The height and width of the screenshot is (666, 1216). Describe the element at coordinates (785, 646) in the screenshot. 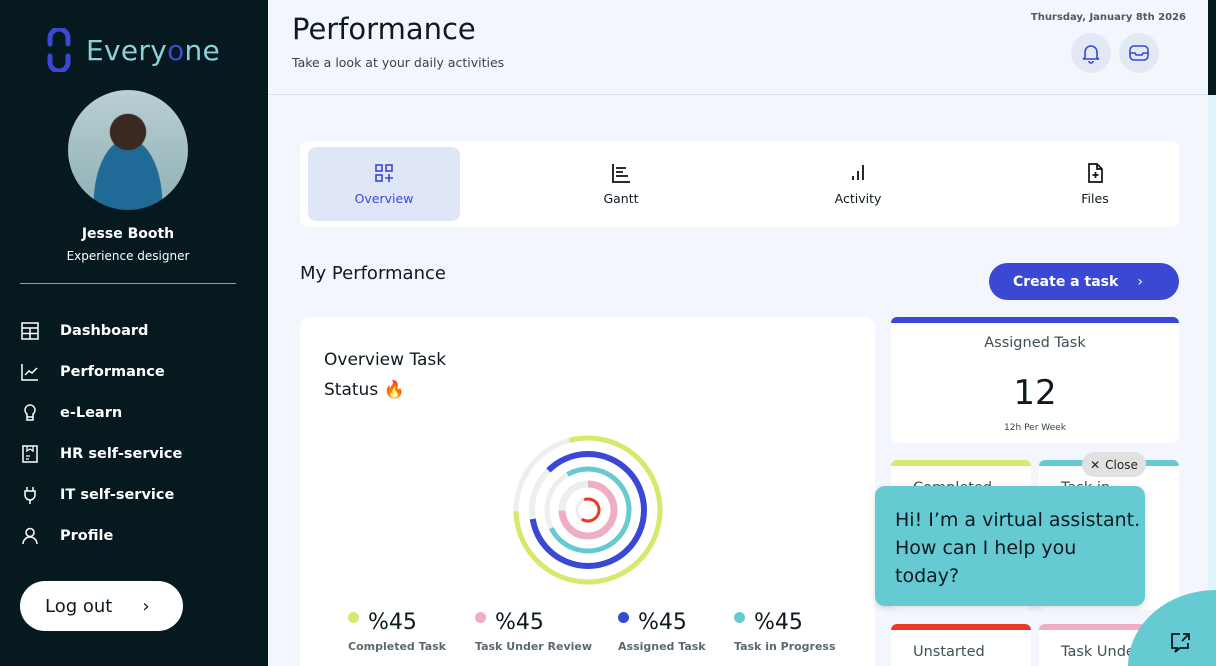

I see `legend-label: Task in Progress` at that location.